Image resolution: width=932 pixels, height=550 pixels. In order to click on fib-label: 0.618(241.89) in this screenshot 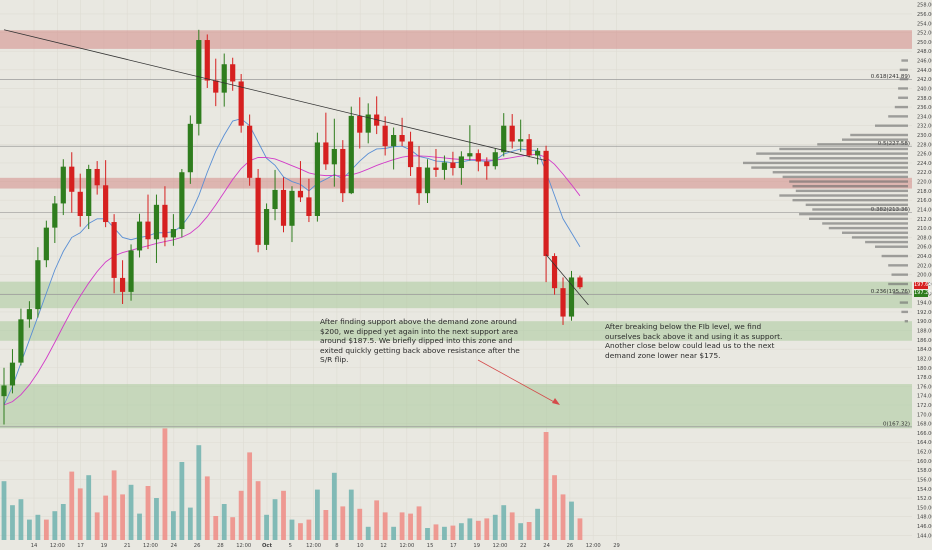, I will do `click(890, 77)`.